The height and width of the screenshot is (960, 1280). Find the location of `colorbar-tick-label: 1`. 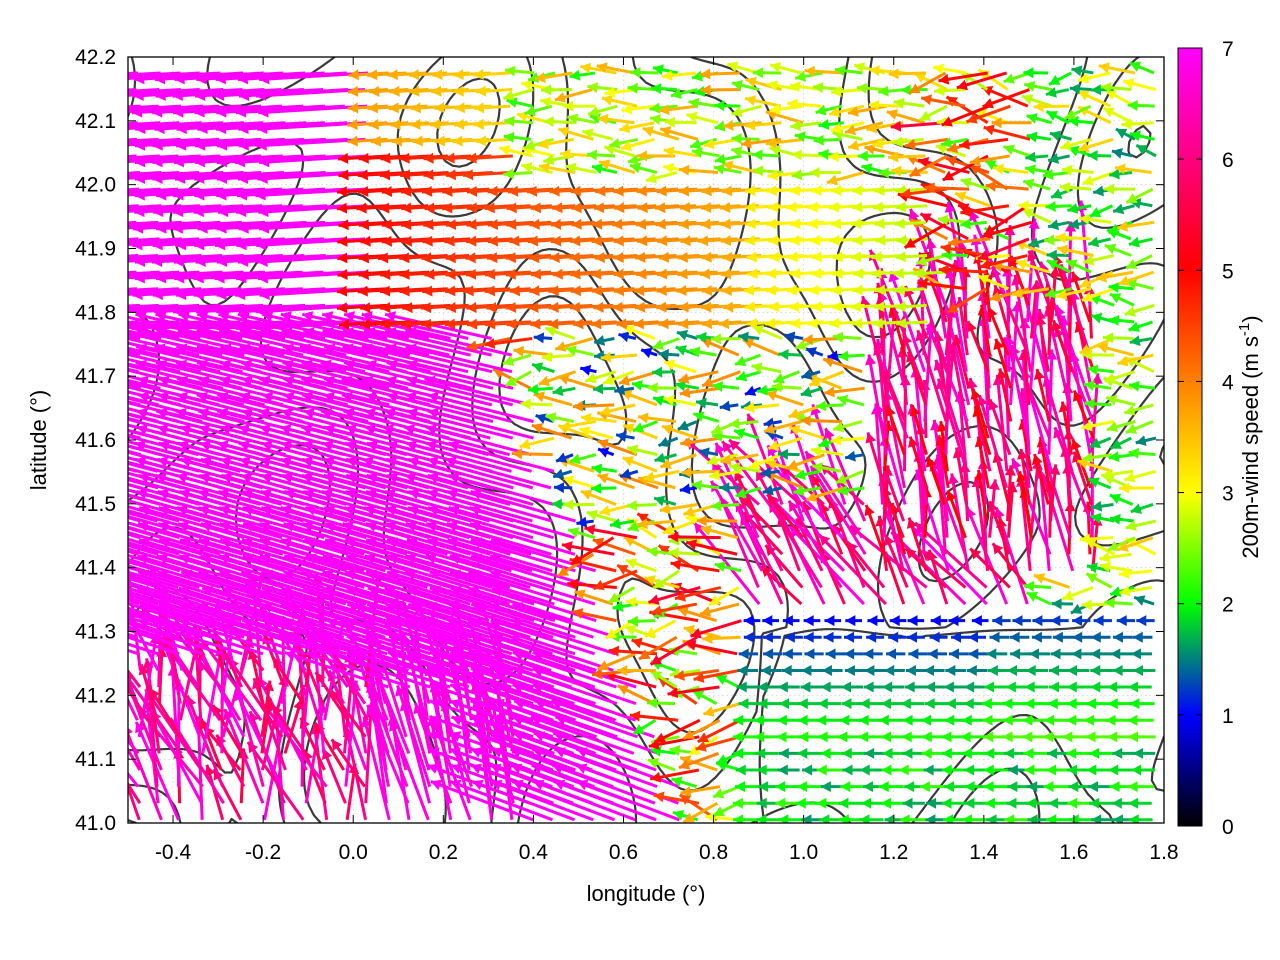

colorbar-tick-label: 1 is located at coordinates (1228, 716).